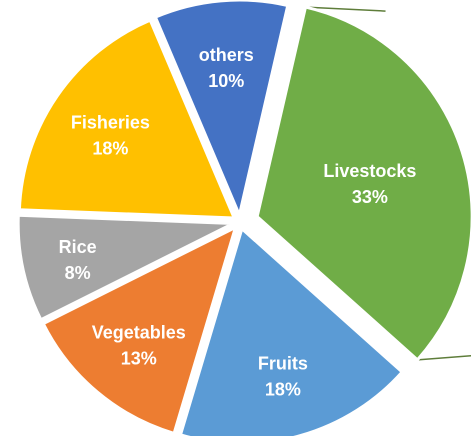  What do you see at coordinates (139, 333) in the screenshot?
I see `slice-category-label: Vegetables` at bounding box center [139, 333].